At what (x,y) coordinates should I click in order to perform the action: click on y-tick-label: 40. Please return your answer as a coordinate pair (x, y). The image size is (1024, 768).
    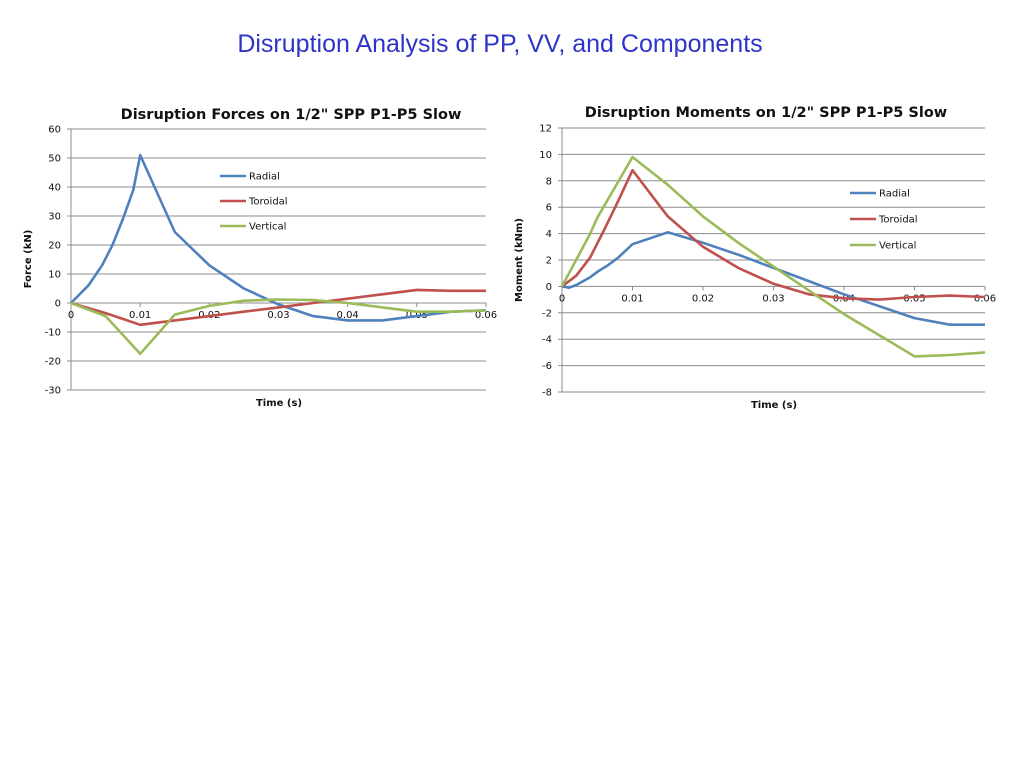
    Looking at the image, I should click on (54, 188).